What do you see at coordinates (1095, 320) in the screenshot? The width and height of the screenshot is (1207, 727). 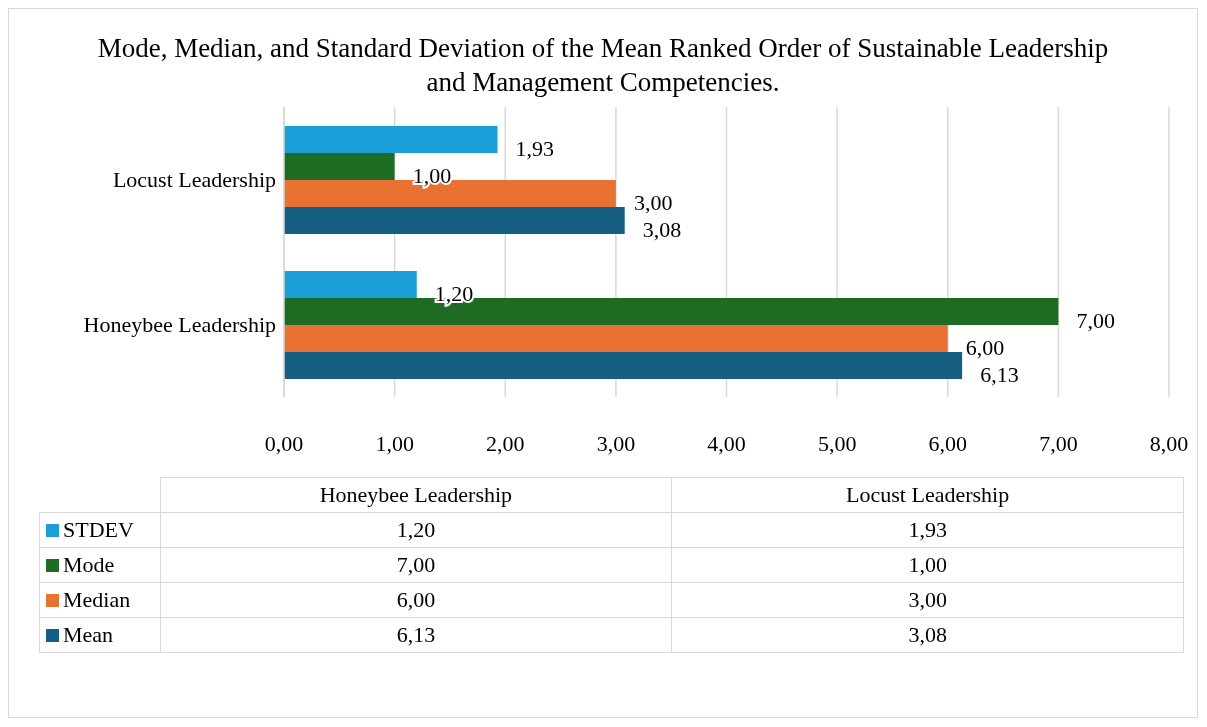 I see `data-label: 7,00` at bounding box center [1095, 320].